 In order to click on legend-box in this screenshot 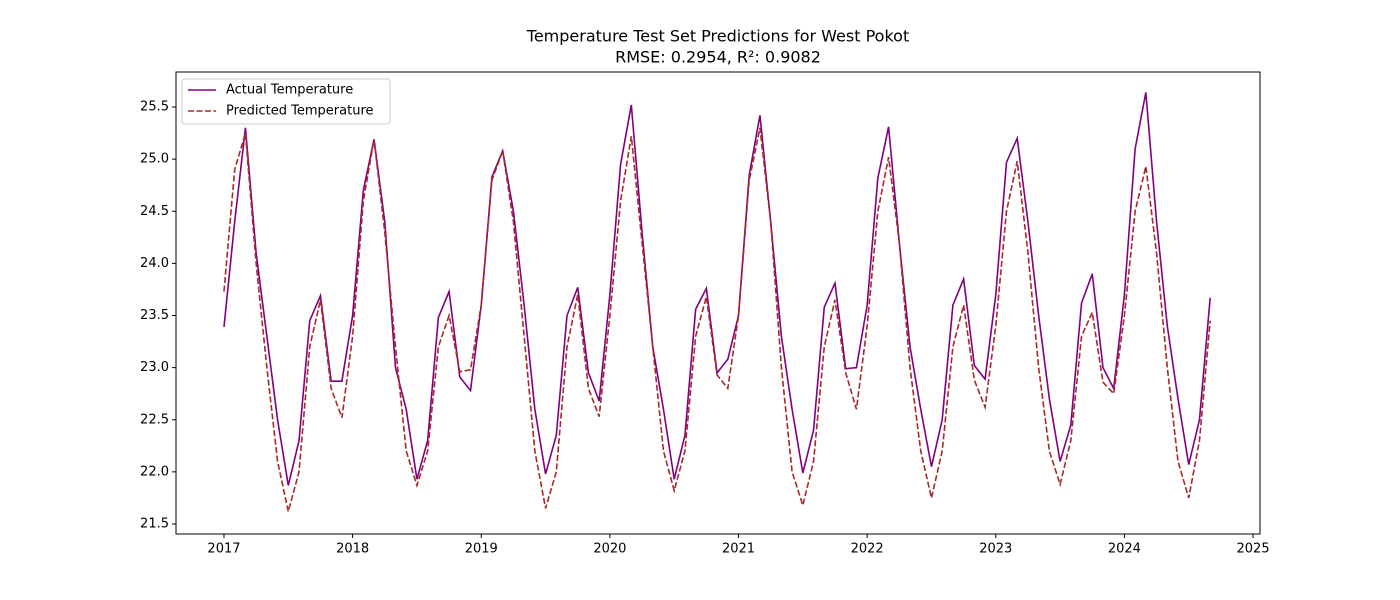, I will do `click(286, 101)`.